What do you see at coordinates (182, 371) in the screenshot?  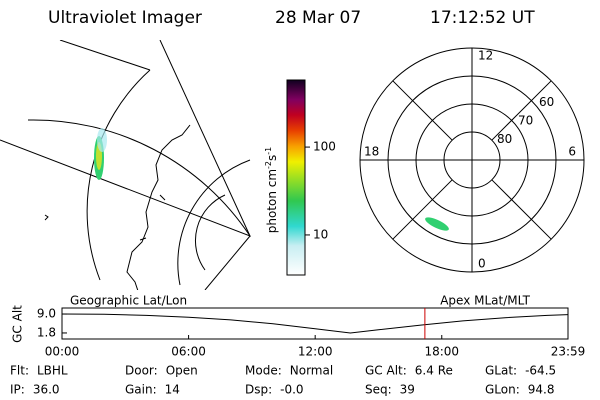 I see `field-value: Open` at bounding box center [182, 371].